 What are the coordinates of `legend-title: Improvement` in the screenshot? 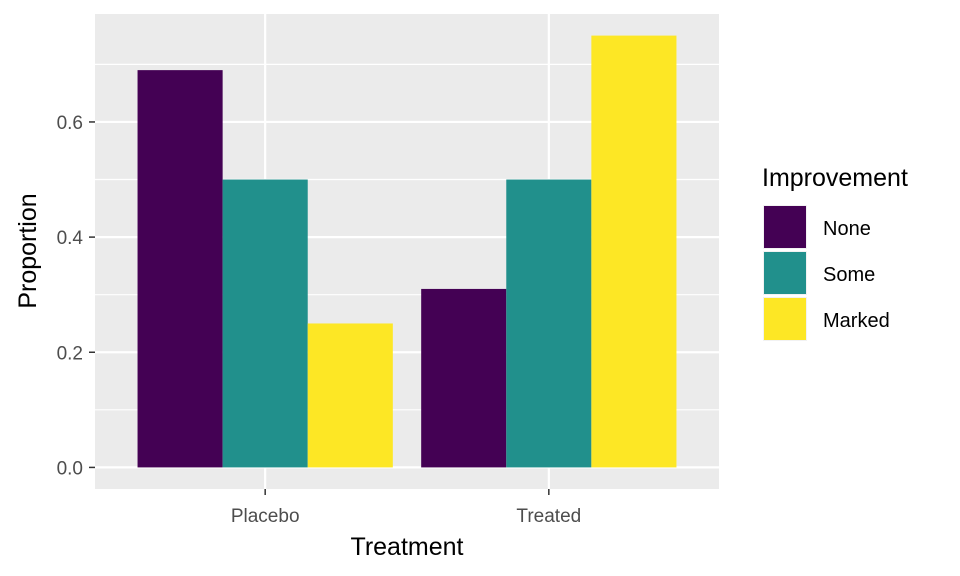 It's located at (835, 178).